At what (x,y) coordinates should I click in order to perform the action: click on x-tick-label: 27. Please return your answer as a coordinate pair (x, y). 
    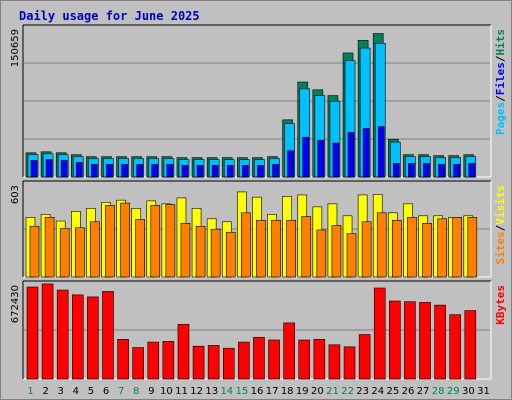
    Looking at the image, I should click on (423, 391).